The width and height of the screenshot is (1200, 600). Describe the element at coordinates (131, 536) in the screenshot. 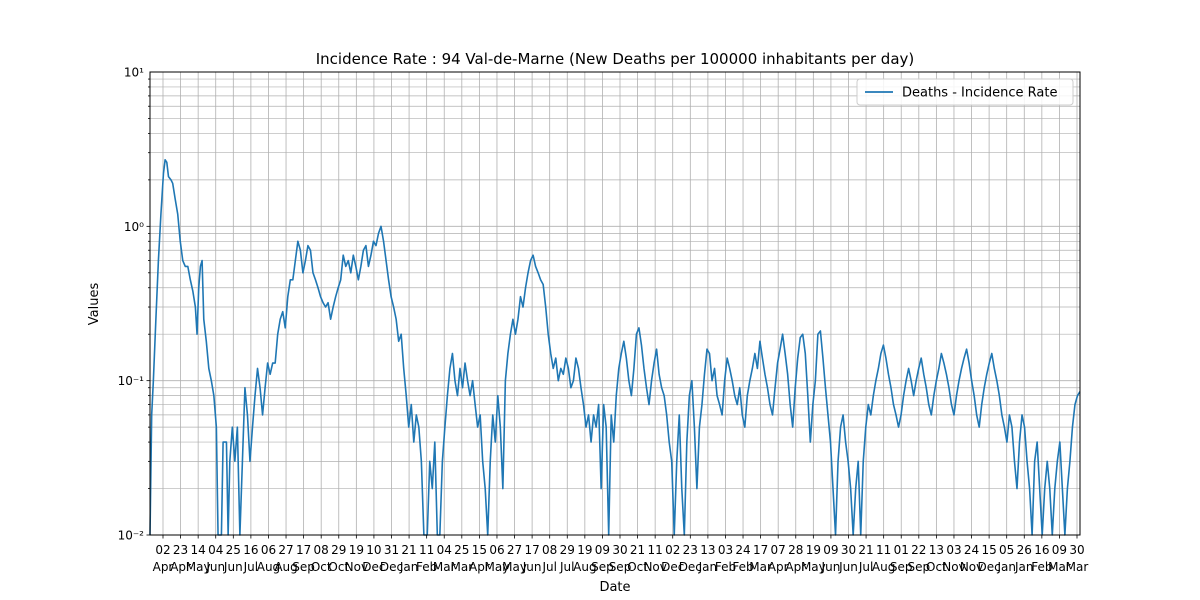

I see `y-tick-label: 10⁻²` at that location.